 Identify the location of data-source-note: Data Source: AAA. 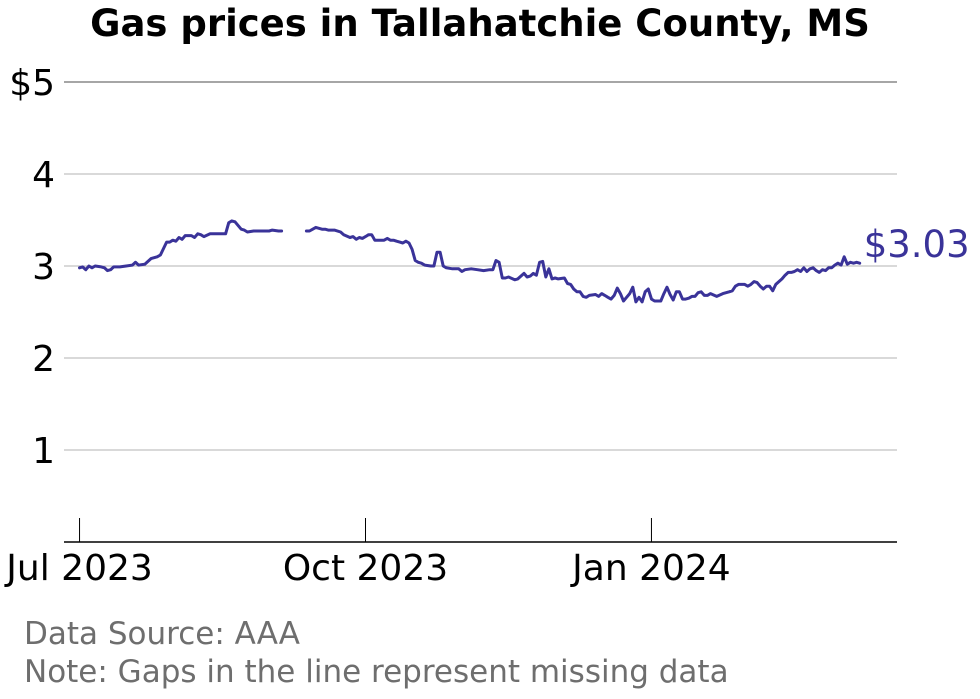
(162, 634).